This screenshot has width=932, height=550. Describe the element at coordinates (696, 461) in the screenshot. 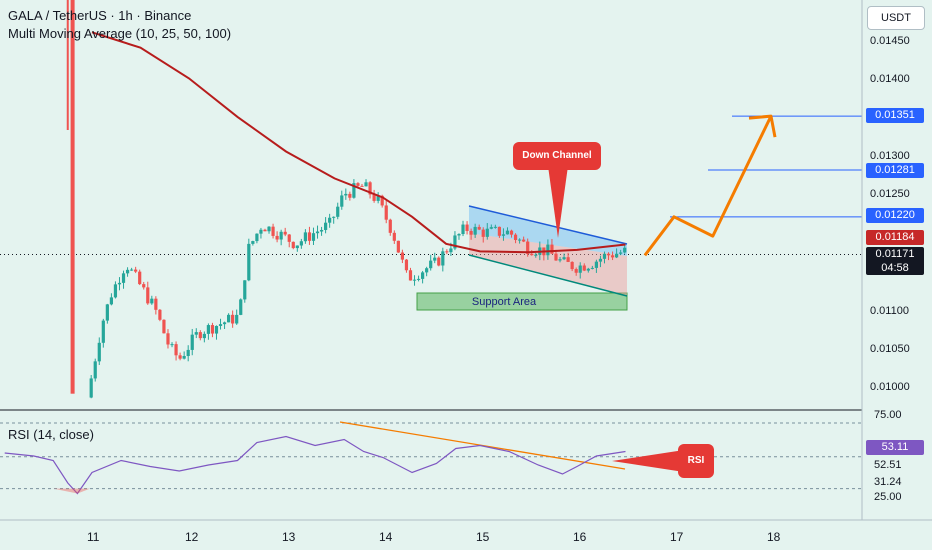

I see `rsi-callout: RSI` at that location.